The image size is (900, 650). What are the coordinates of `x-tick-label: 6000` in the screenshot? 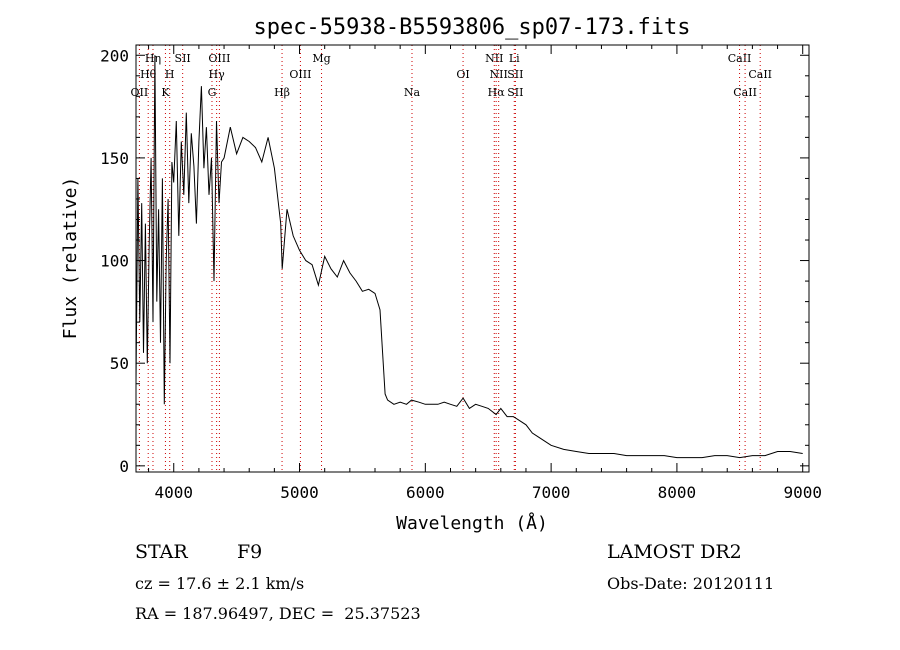 It's located at (425, 492).